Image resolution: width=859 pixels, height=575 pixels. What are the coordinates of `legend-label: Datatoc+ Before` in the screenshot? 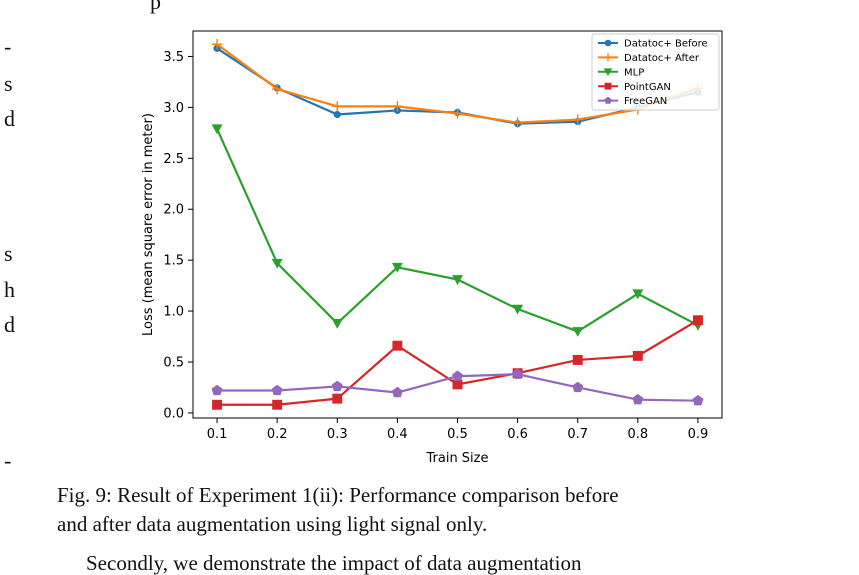 It's located at (666, 44).